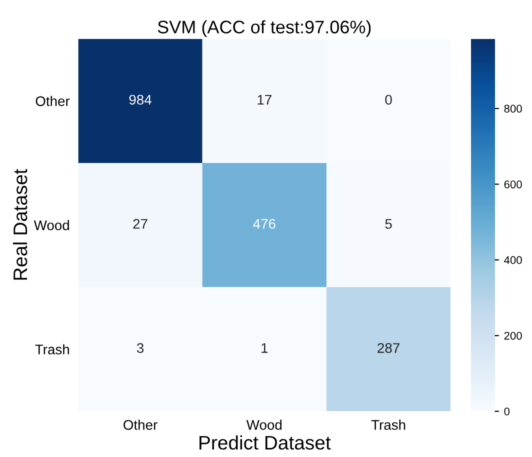 The width and height of the screenshot is (532, 457). I want to click on color-bar-label: 400, so click(513, 260).